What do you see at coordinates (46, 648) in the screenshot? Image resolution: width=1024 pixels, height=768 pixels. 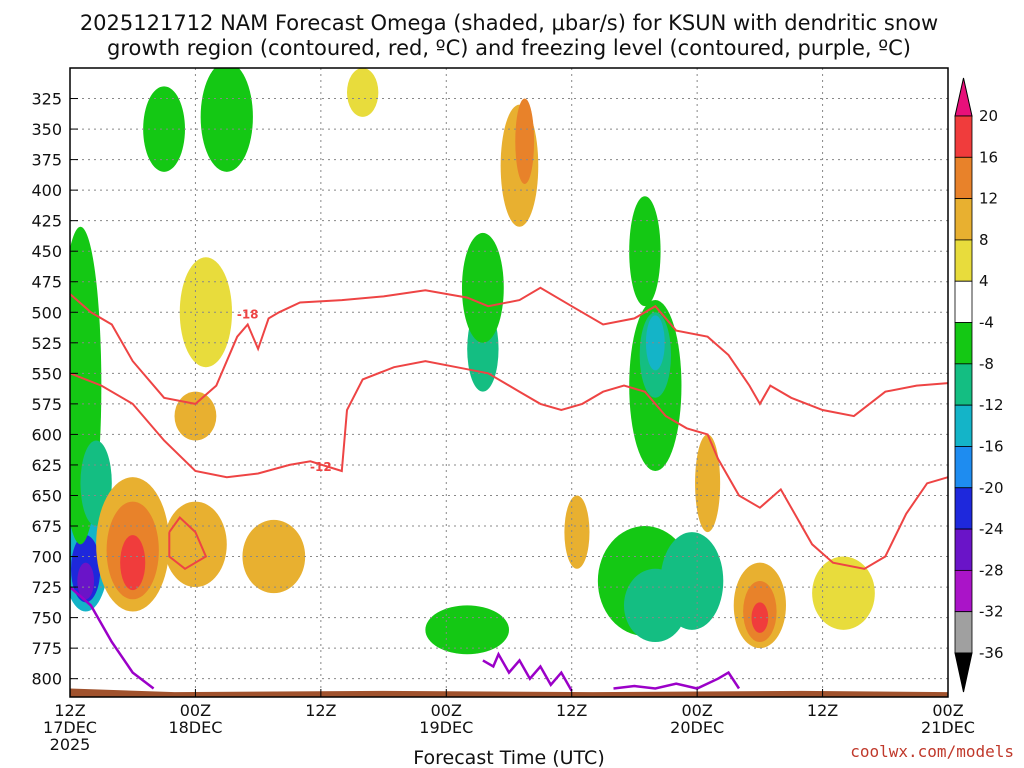 I see `y-tick-label: 775` at bounding box center [46, 648].